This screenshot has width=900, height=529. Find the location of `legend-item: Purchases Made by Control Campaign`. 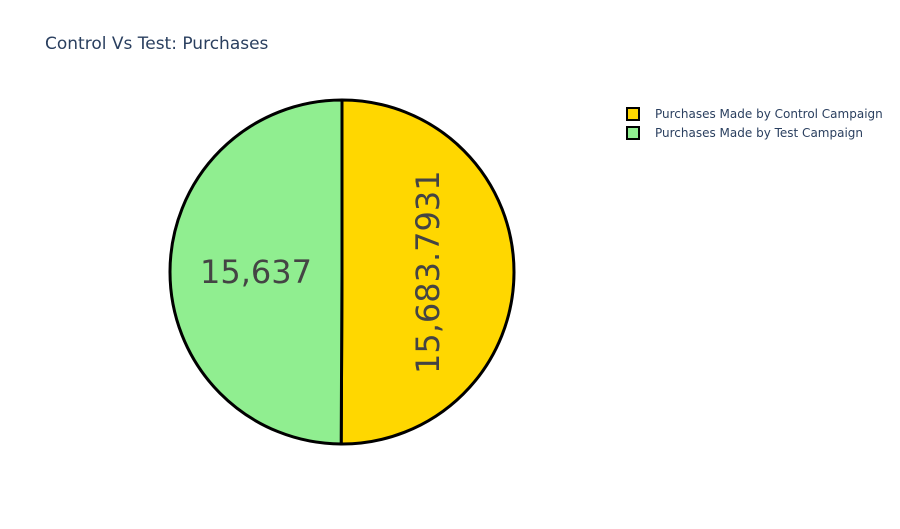

legend-item: Purchases Made by Control Campaign is located at coordinates (754, 114).